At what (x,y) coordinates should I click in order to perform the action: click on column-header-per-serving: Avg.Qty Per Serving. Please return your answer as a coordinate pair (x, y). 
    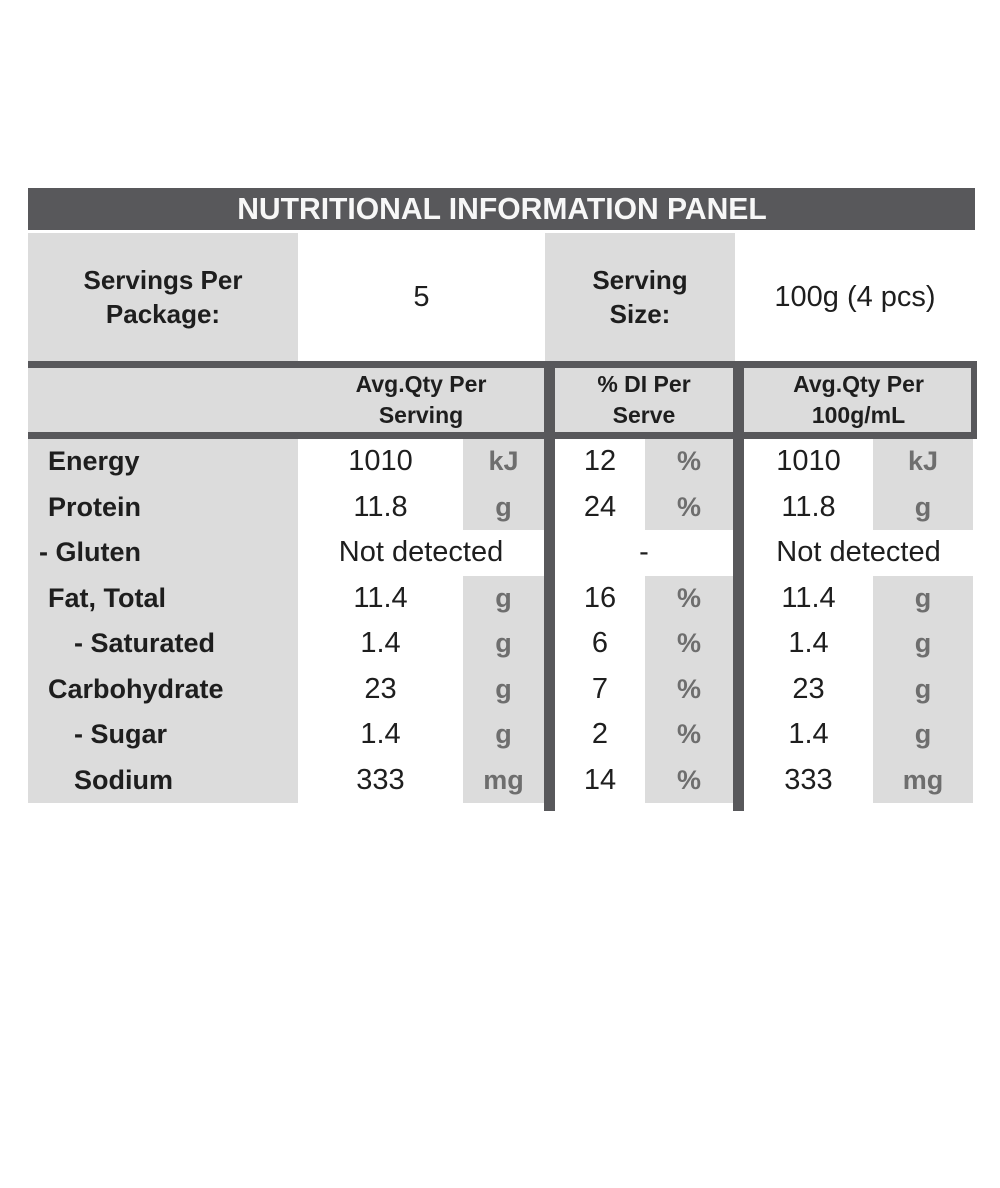
    Looking at the image, I should click on (421, 399).